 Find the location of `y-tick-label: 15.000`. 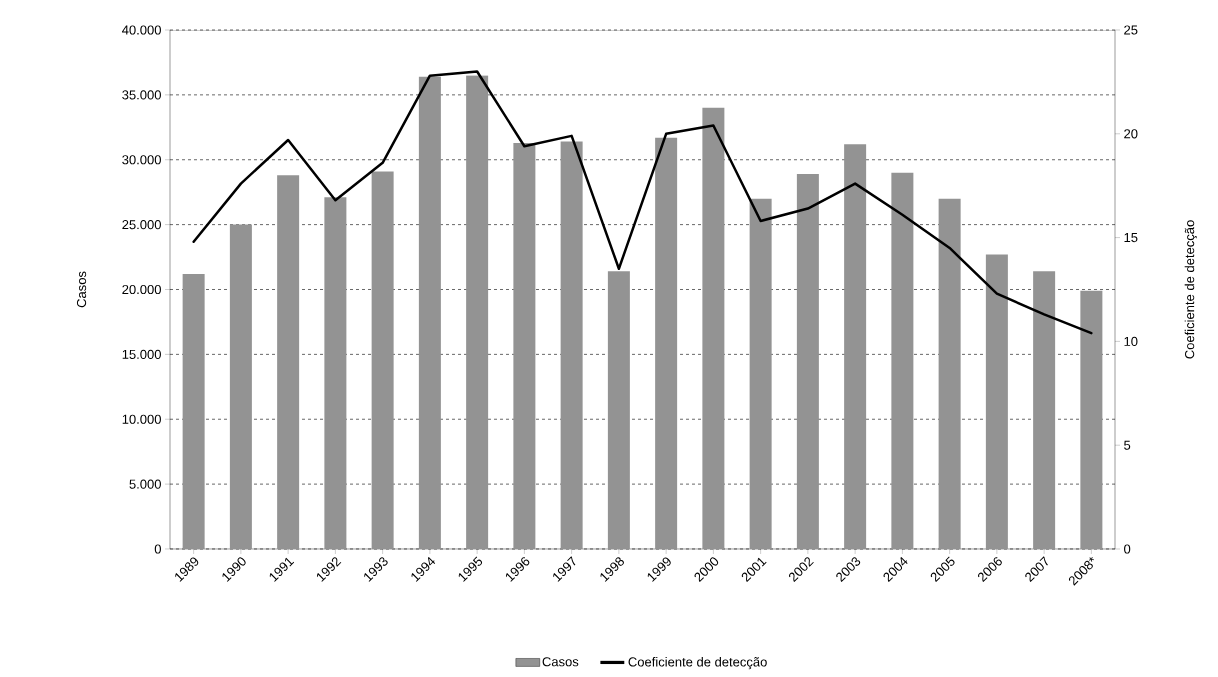

y-tick-label: 15.000 is located at coordinates (141, 354).